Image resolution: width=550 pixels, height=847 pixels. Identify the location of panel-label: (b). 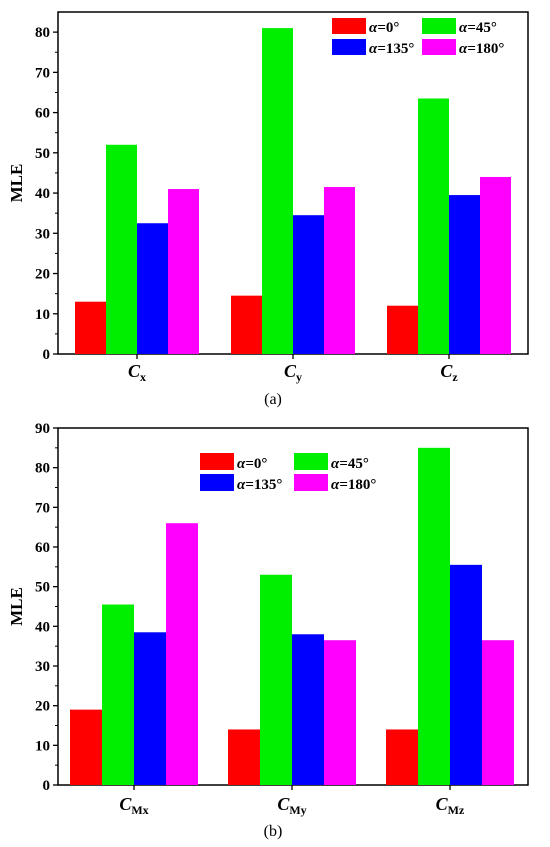
(273, 831).